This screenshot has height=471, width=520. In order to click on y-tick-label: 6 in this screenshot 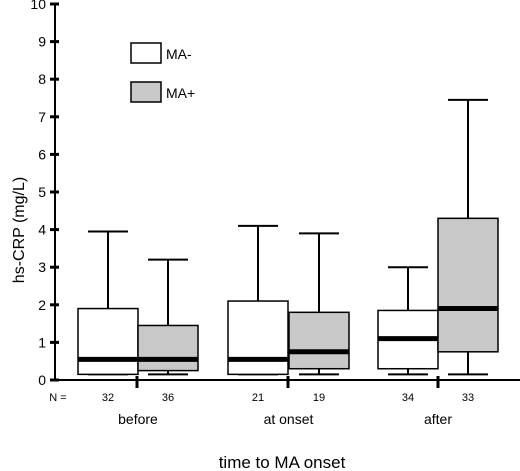, I will do `click(42, 154)`.